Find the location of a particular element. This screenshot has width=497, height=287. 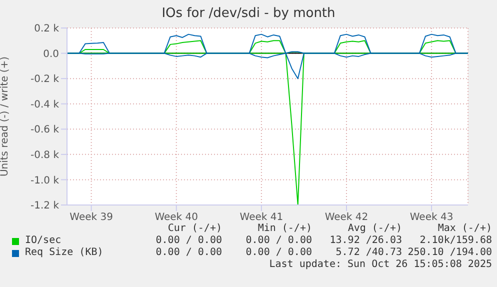

x-tick-label: Week 41 is located at coordinates (262, 218).